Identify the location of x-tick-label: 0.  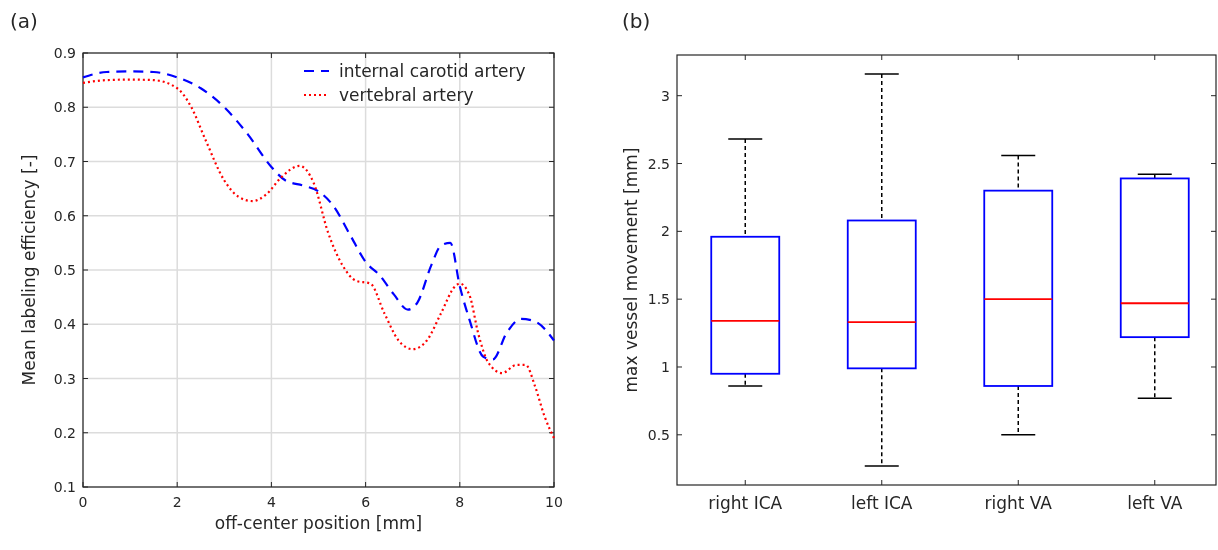
(83, 502).